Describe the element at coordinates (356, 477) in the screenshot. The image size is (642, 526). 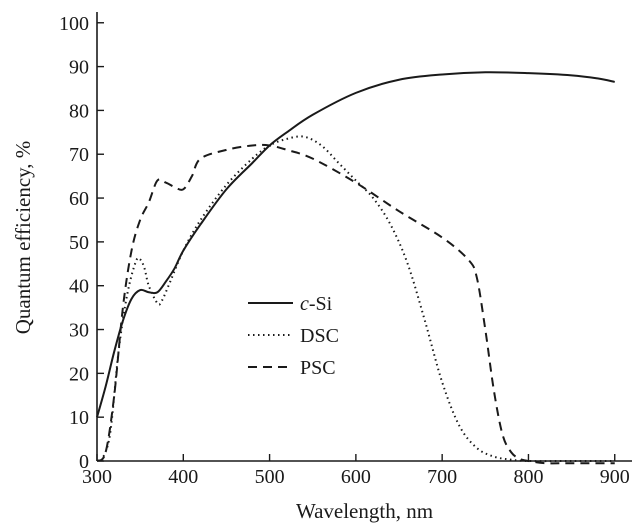
I see `x-tick-label-600: 600` at that location.